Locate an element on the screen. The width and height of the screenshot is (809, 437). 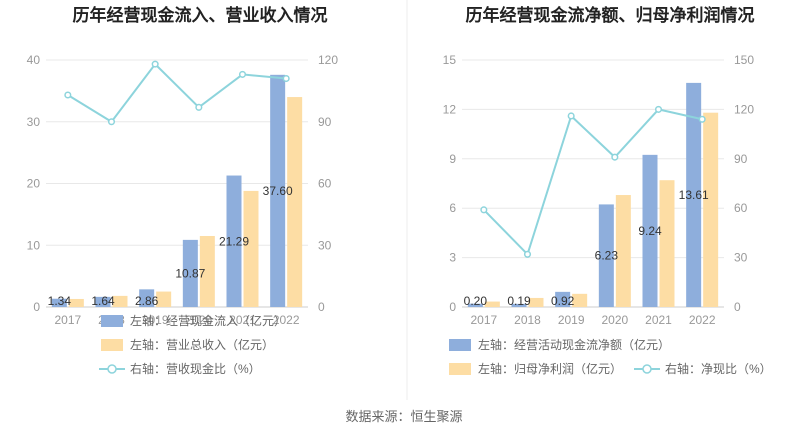
chart-2-legend-label: 左轴：归母净利润（亿元） is located at coordinates (550, 368).